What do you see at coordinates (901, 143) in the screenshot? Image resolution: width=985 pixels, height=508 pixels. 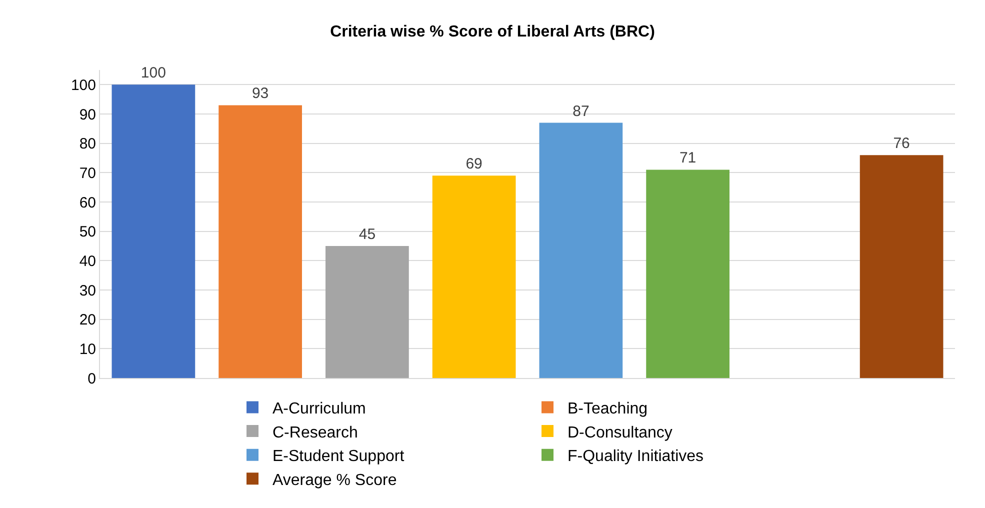 I see `data-label: 76` at bounding box center [901, 143].